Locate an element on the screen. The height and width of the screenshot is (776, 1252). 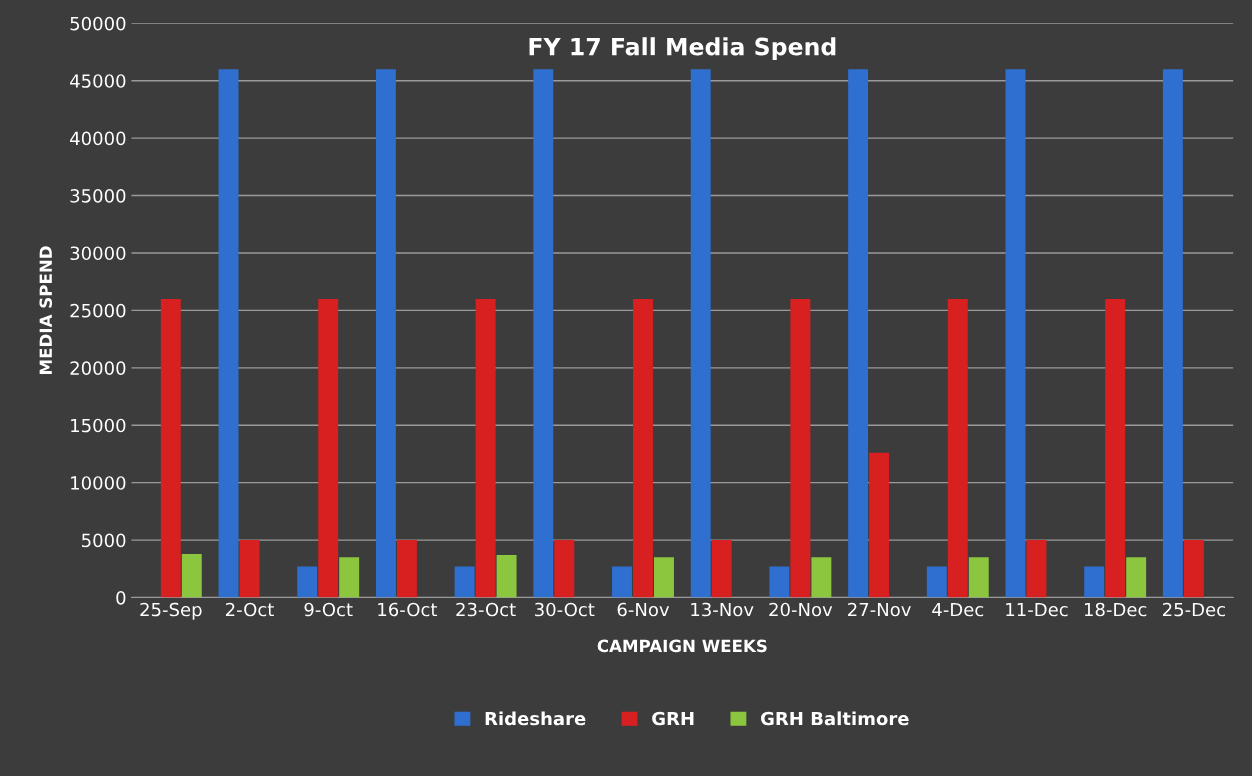
y-tick-label: 15000 is located at coordinates (98, 425).